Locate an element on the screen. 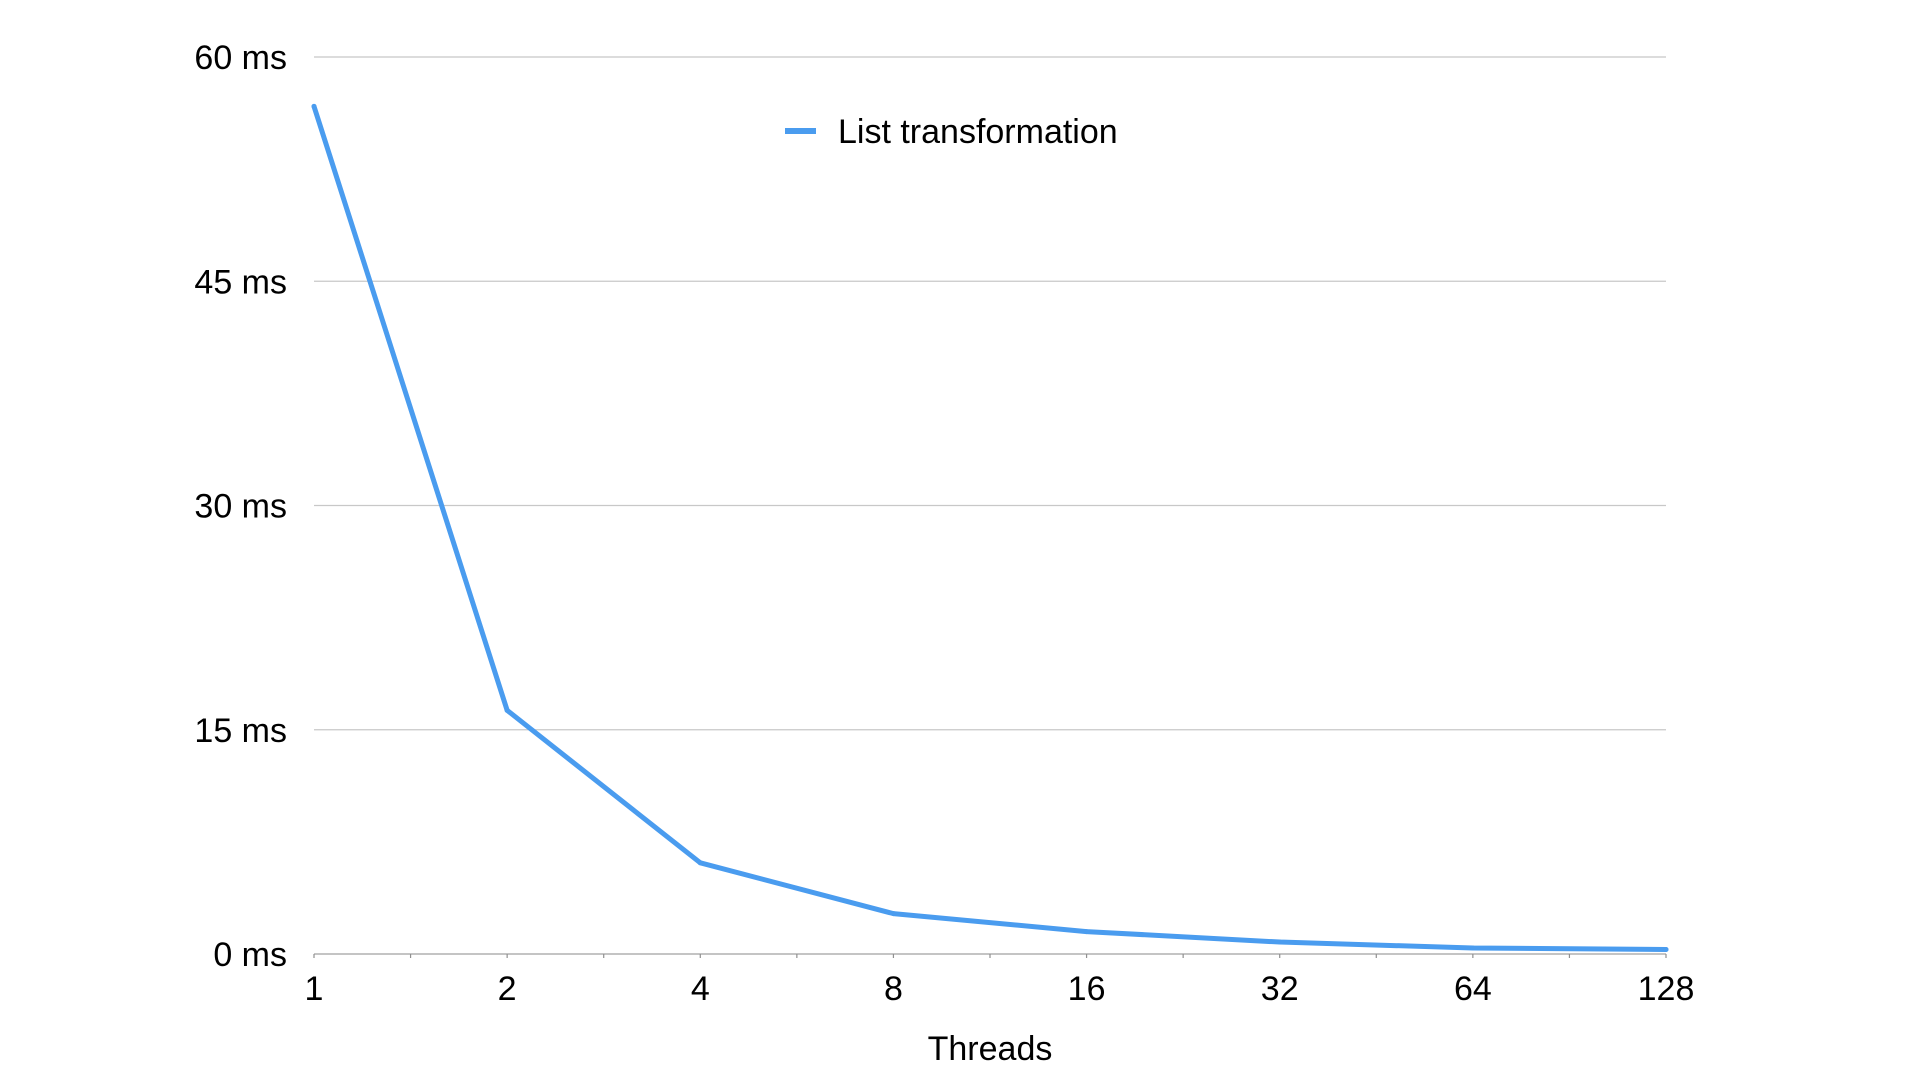  x-tick-label-128: 128 is located at coordinates (1666, 989).